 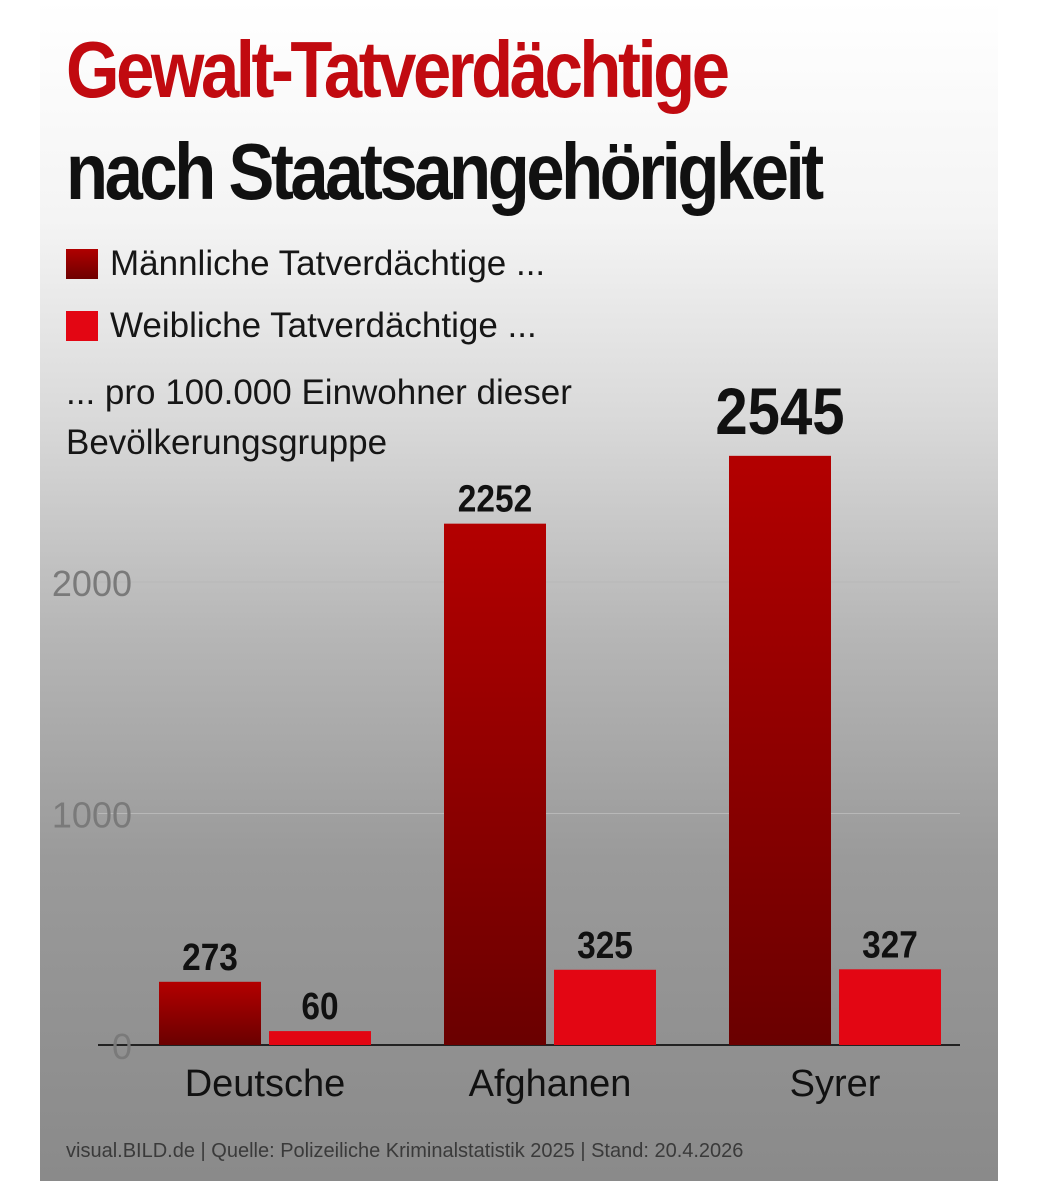 I want to click on y-tick-label: 1000, so click(x=92, y=815).